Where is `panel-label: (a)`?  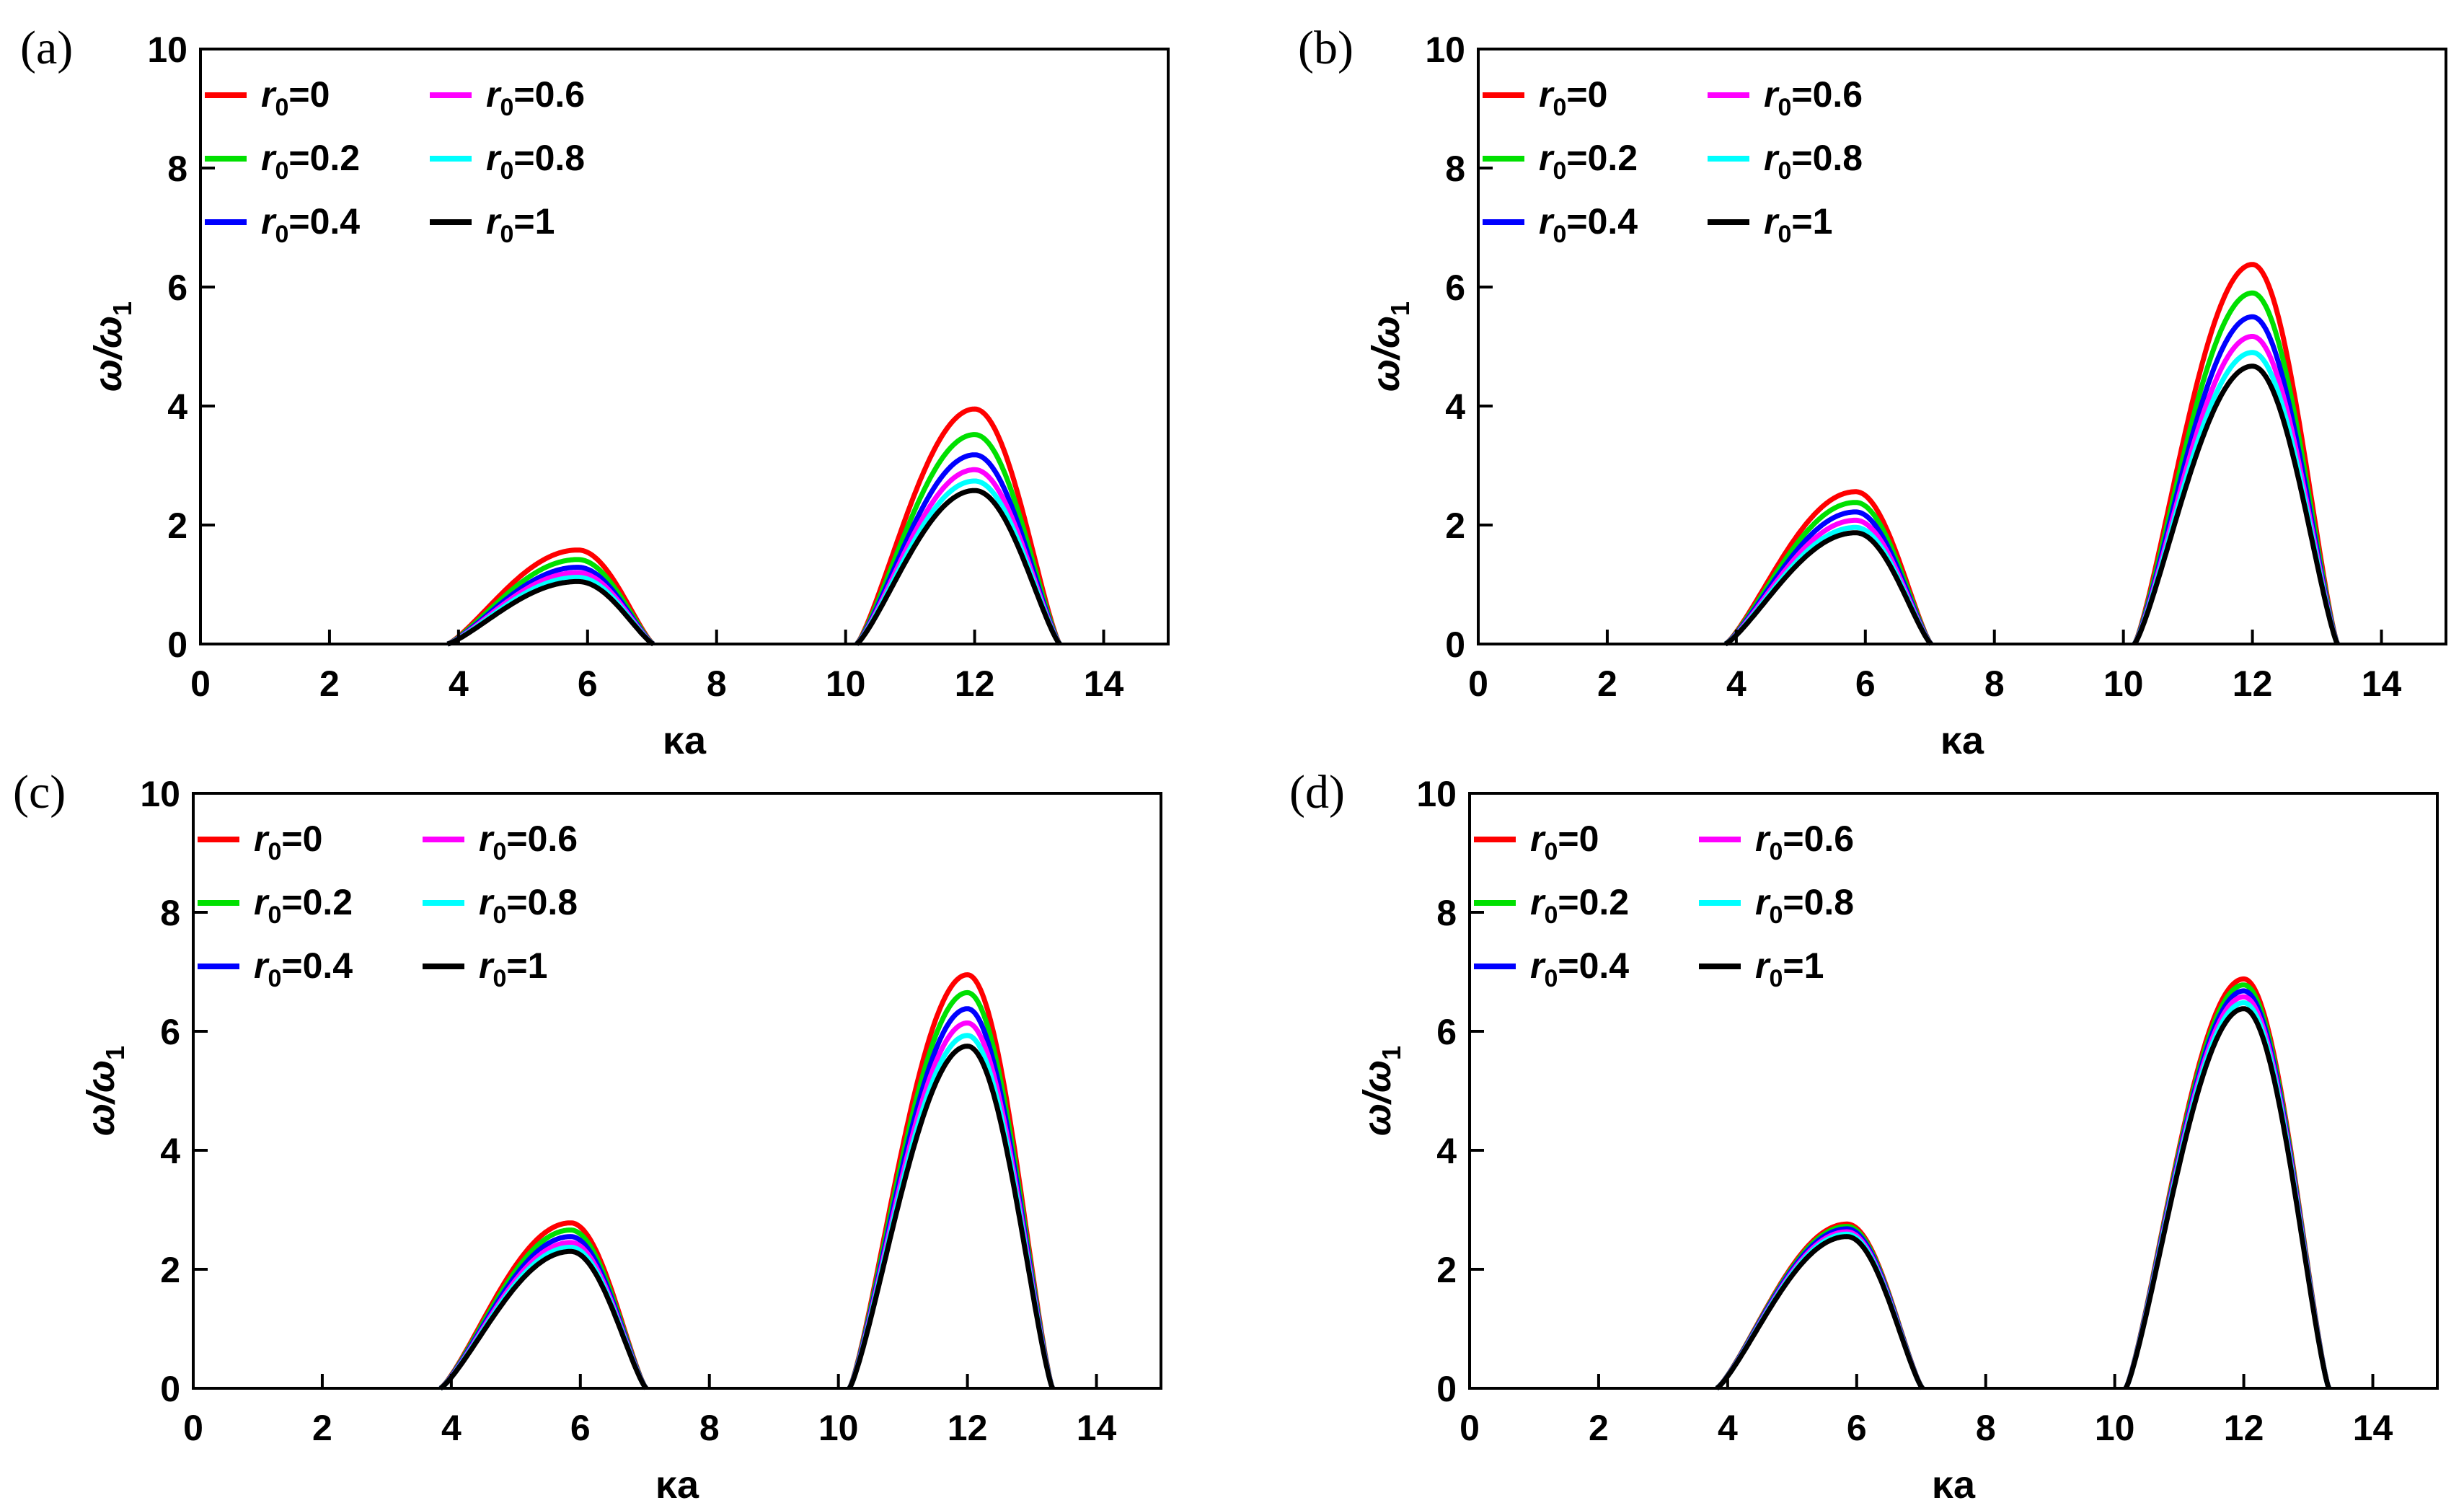 panel-label: (a) is located at coordinates (46, 48).